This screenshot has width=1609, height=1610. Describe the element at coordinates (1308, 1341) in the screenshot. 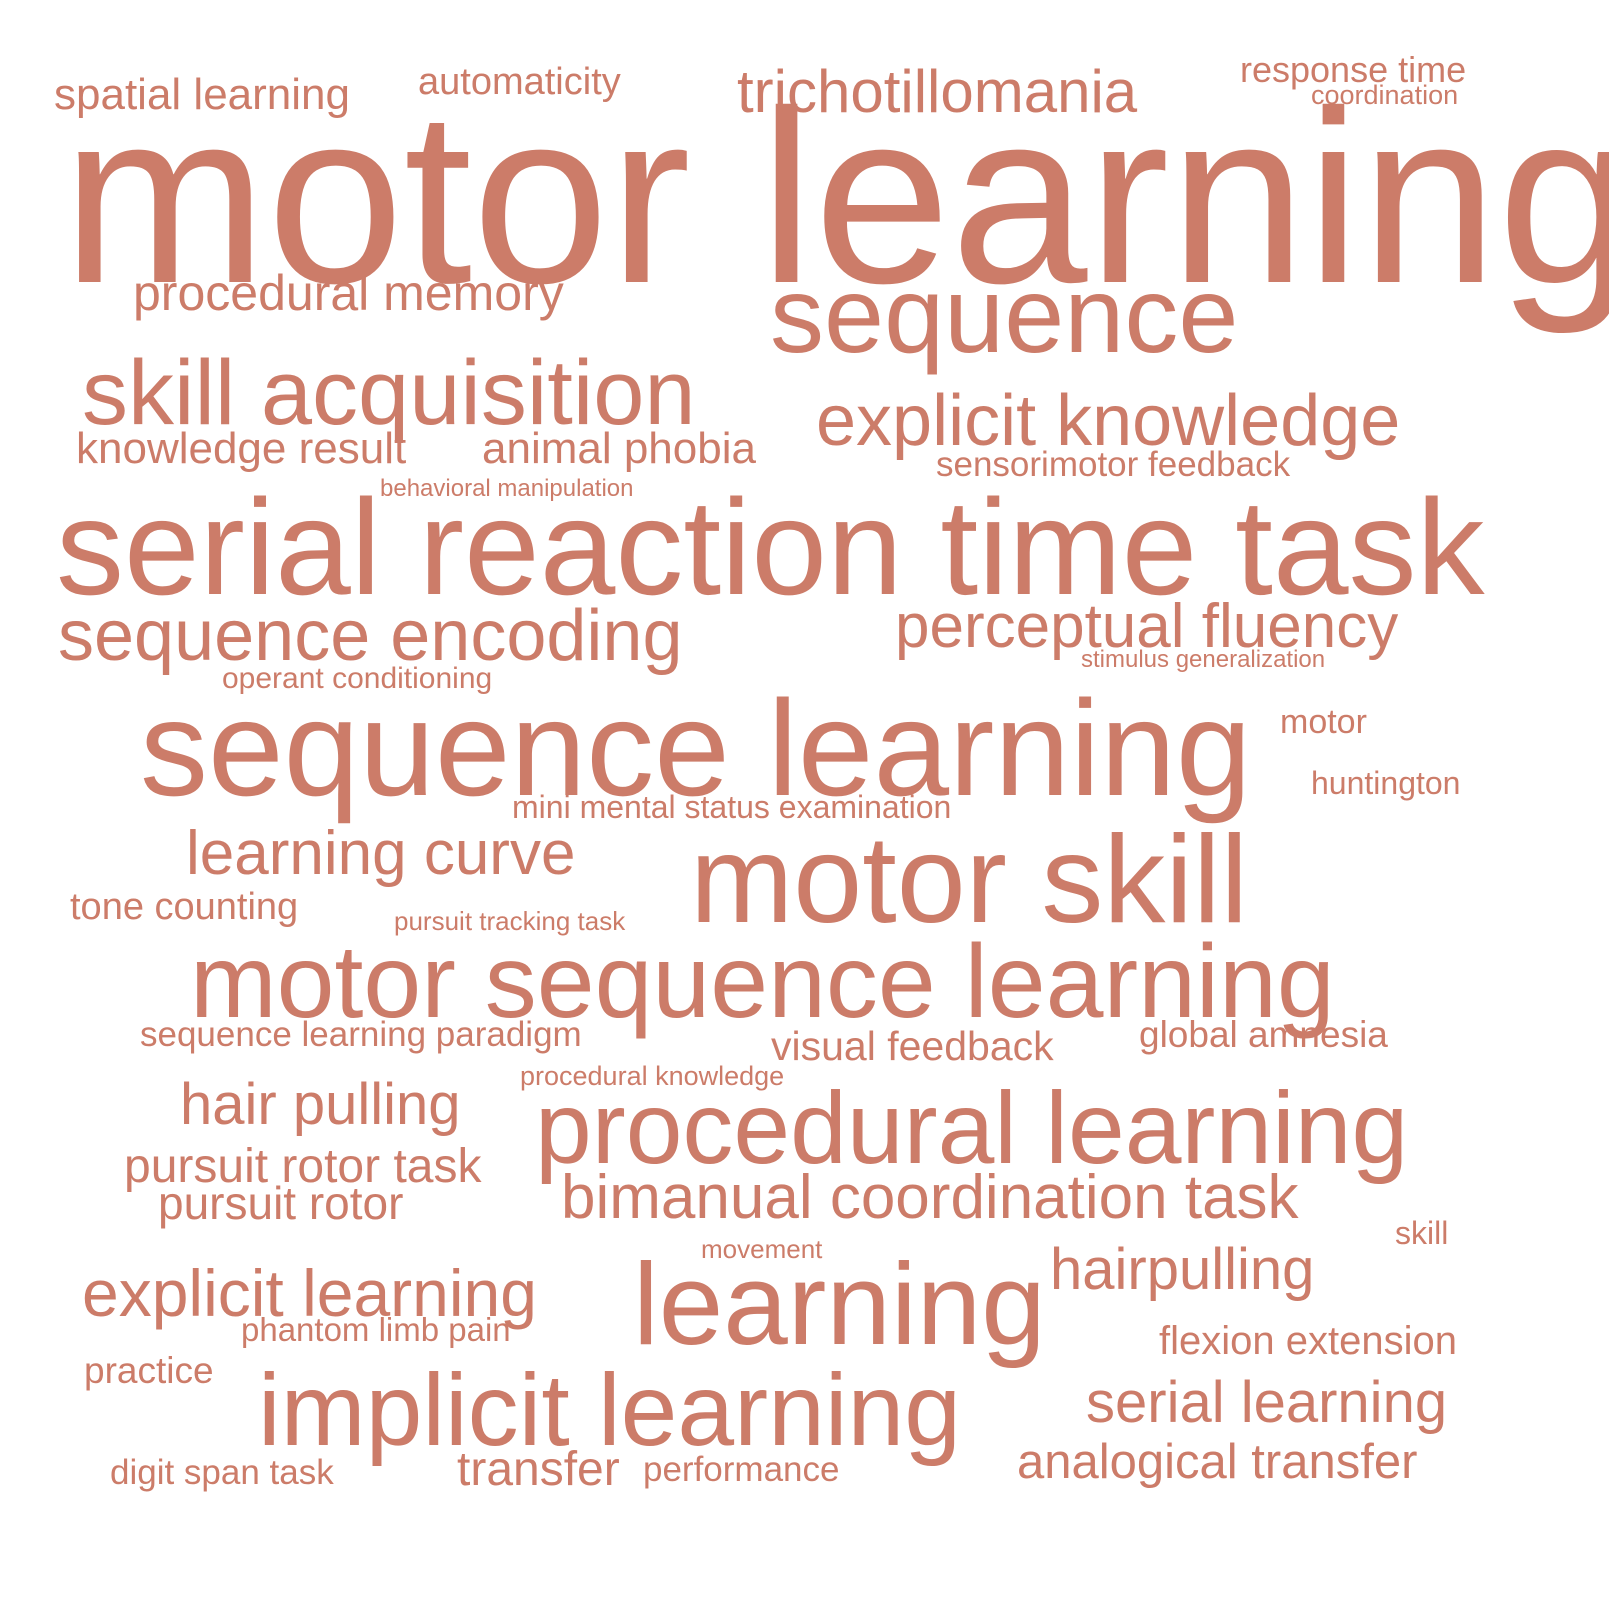

I see `word-flexion-extension: flexion extension` at that location.